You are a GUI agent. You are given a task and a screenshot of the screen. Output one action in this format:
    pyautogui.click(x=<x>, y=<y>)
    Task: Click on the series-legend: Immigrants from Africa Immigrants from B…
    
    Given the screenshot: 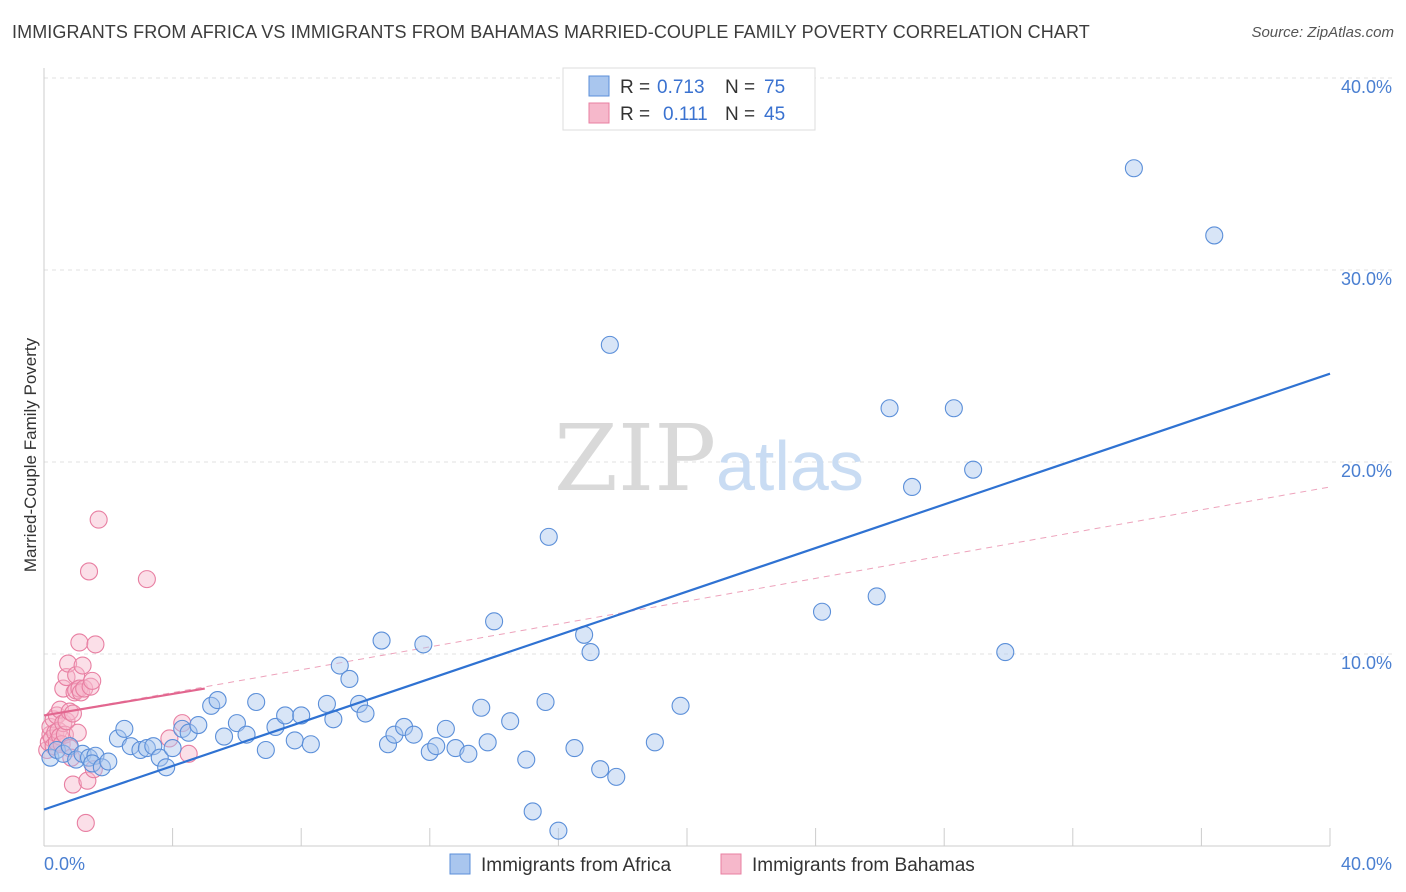 What is the action you would take?
    pyautogui.click(x=712, y=864)
    